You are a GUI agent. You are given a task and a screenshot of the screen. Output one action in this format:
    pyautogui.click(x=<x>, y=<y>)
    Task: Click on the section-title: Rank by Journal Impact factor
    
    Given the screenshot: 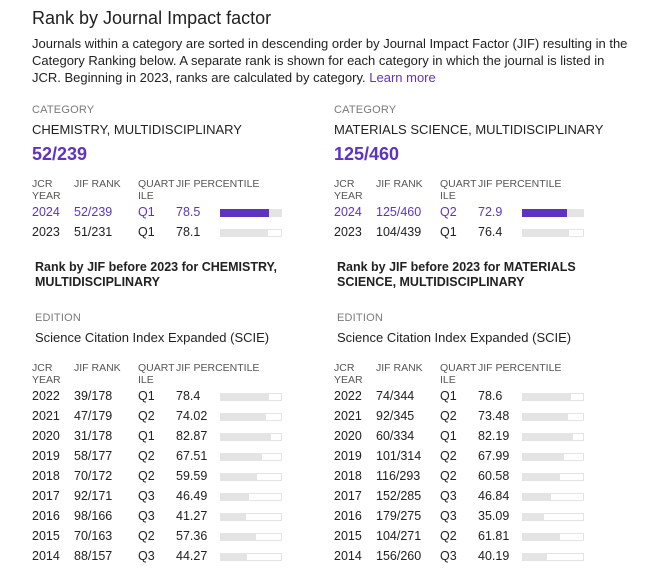 What is the action you would take?
    pyautogui.click(x=152, y=18)
    